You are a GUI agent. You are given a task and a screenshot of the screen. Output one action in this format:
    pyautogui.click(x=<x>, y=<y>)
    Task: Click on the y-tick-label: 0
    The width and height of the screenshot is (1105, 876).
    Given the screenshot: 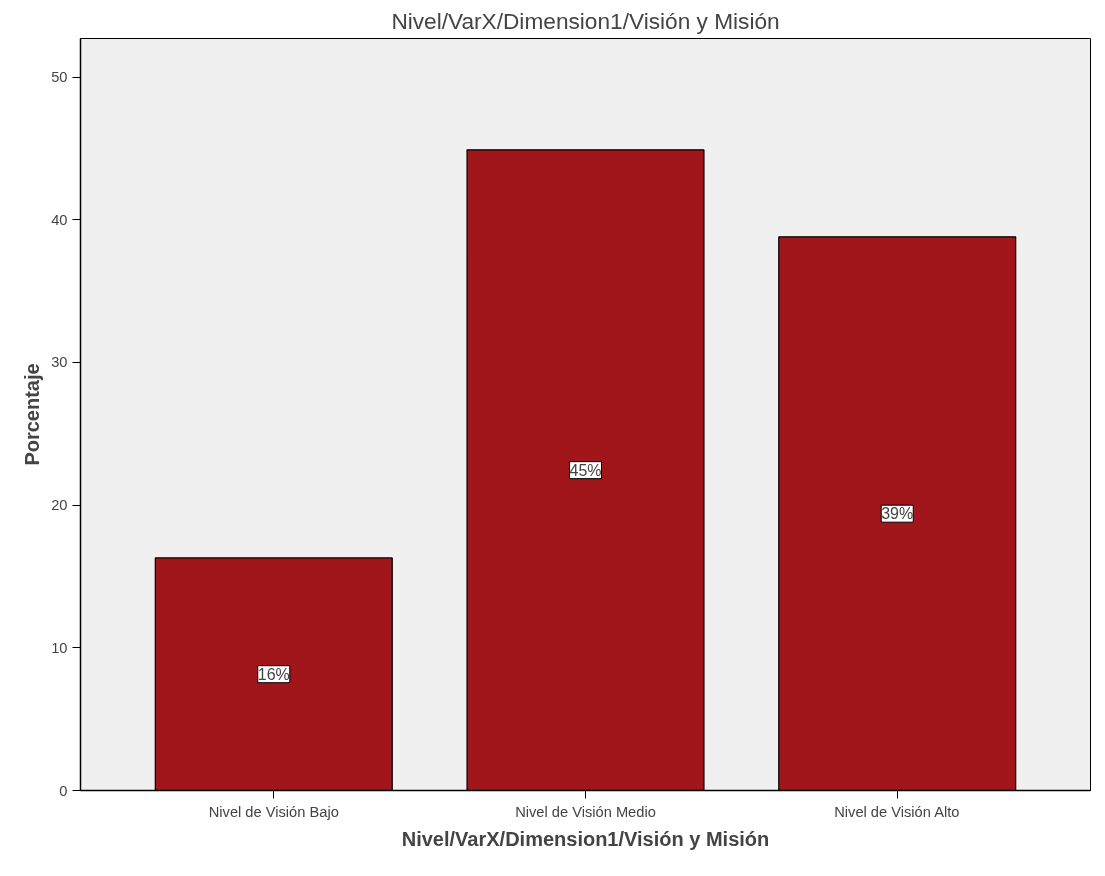 What is the action you would take?
    pyautogui.click(x=63, y=790)
    